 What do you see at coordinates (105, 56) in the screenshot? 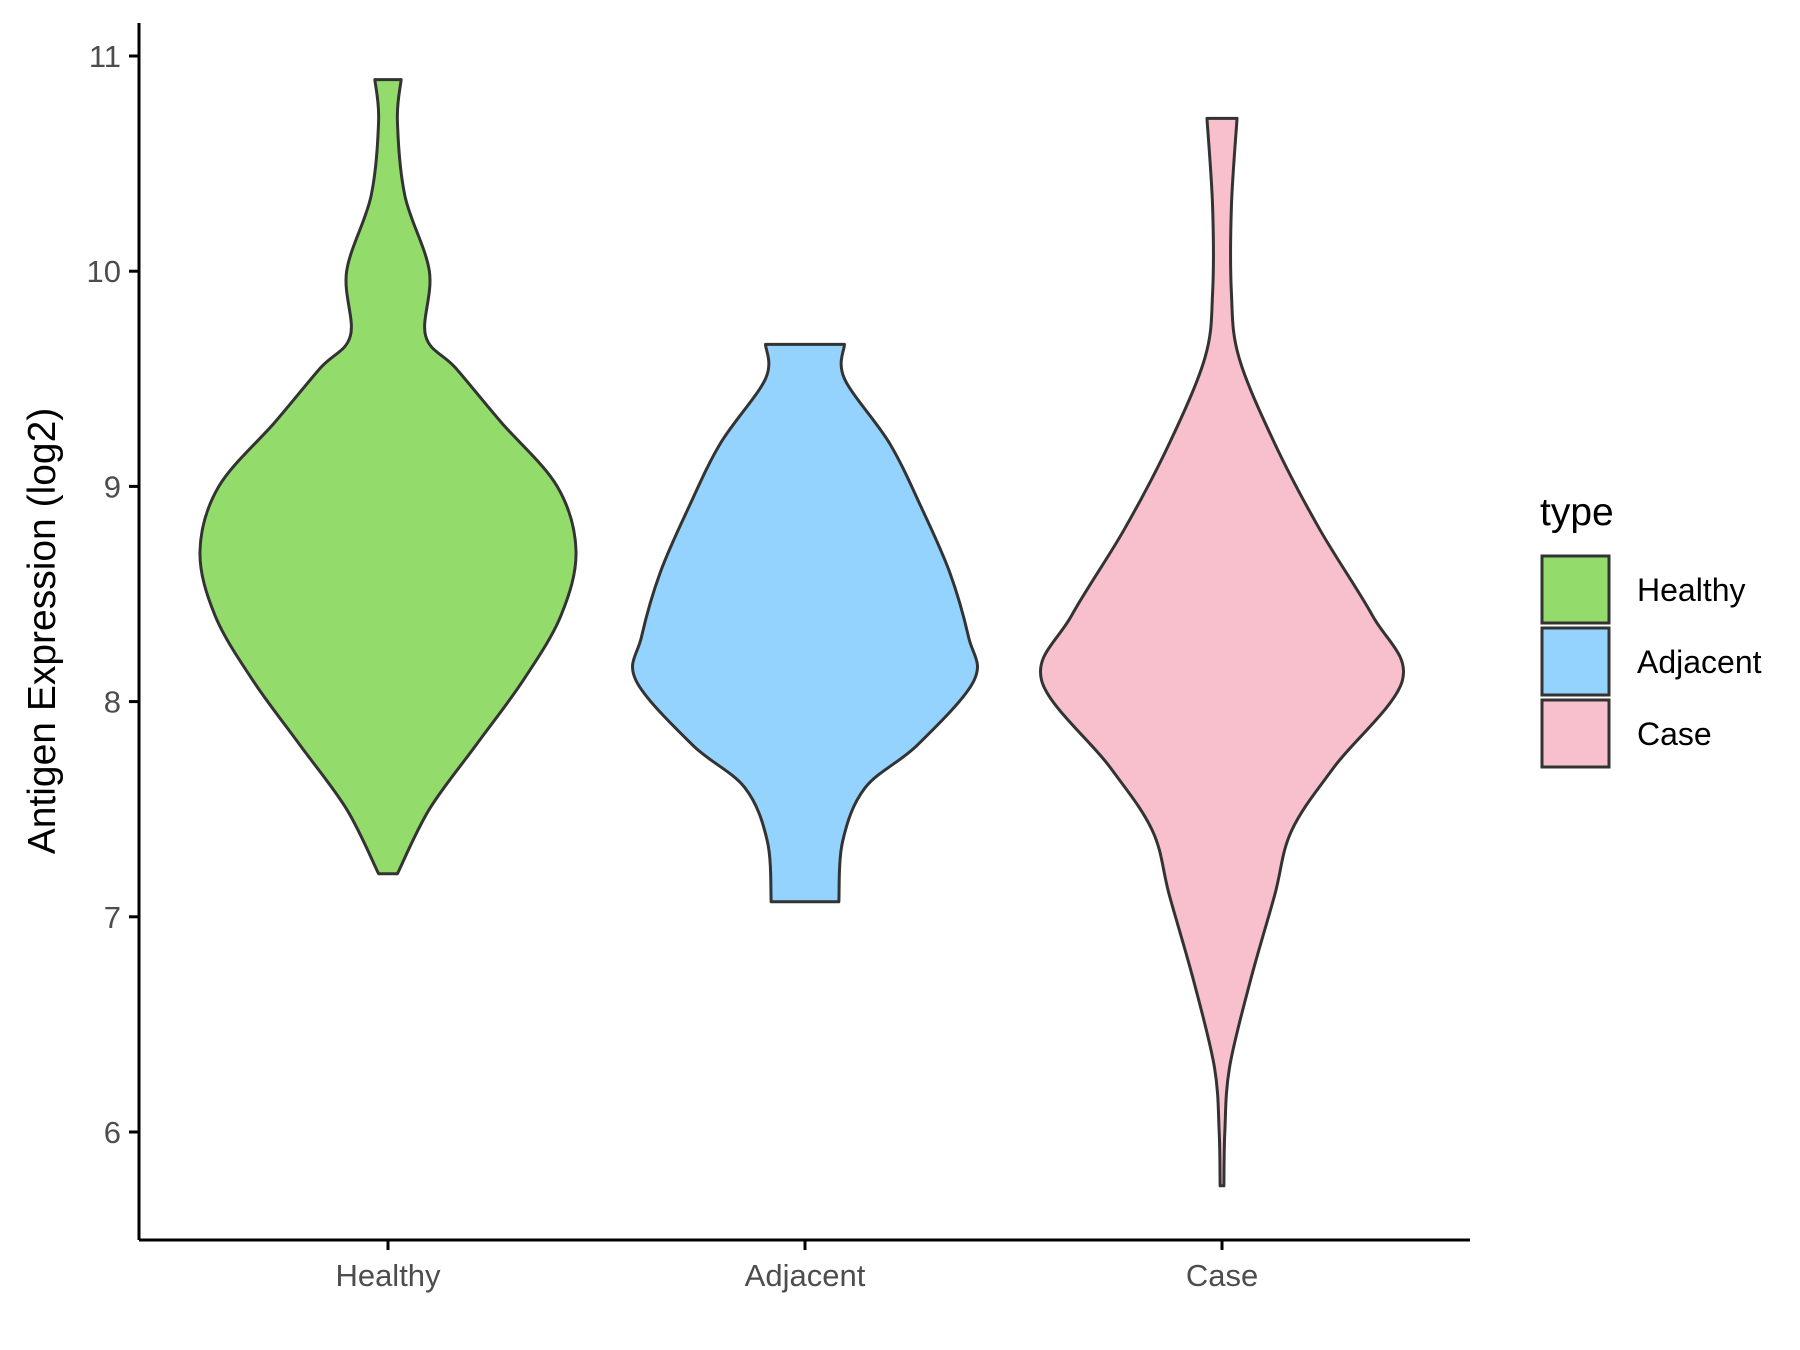
I see `y-tick-label: 11` at bounding box center [105, 56].